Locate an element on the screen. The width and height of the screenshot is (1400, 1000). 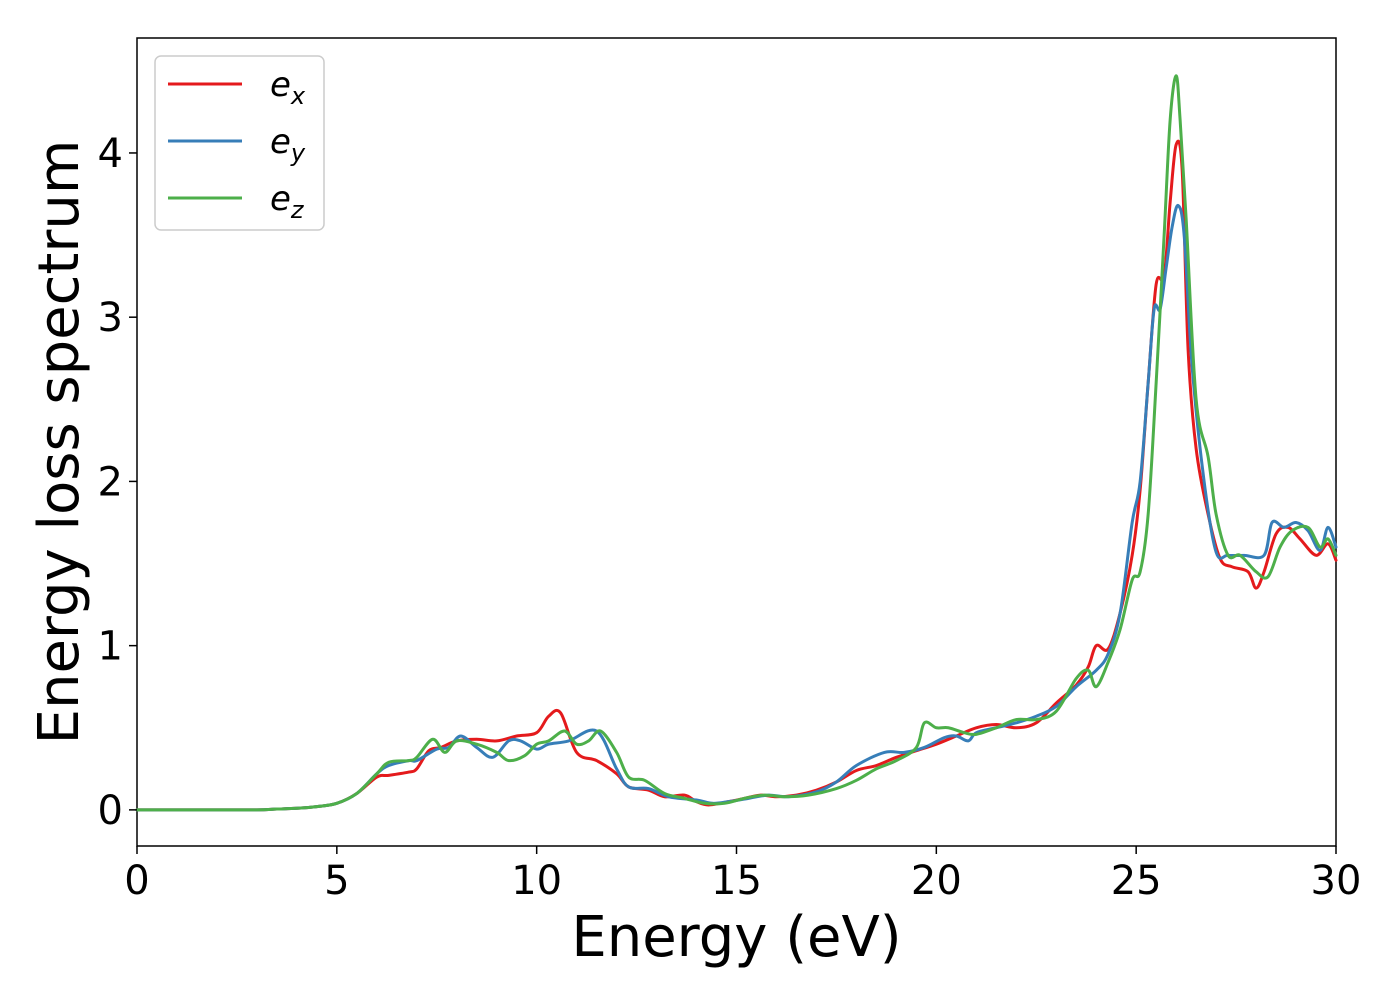
y-tick-label: 1 is located at coordinates (110, 647).